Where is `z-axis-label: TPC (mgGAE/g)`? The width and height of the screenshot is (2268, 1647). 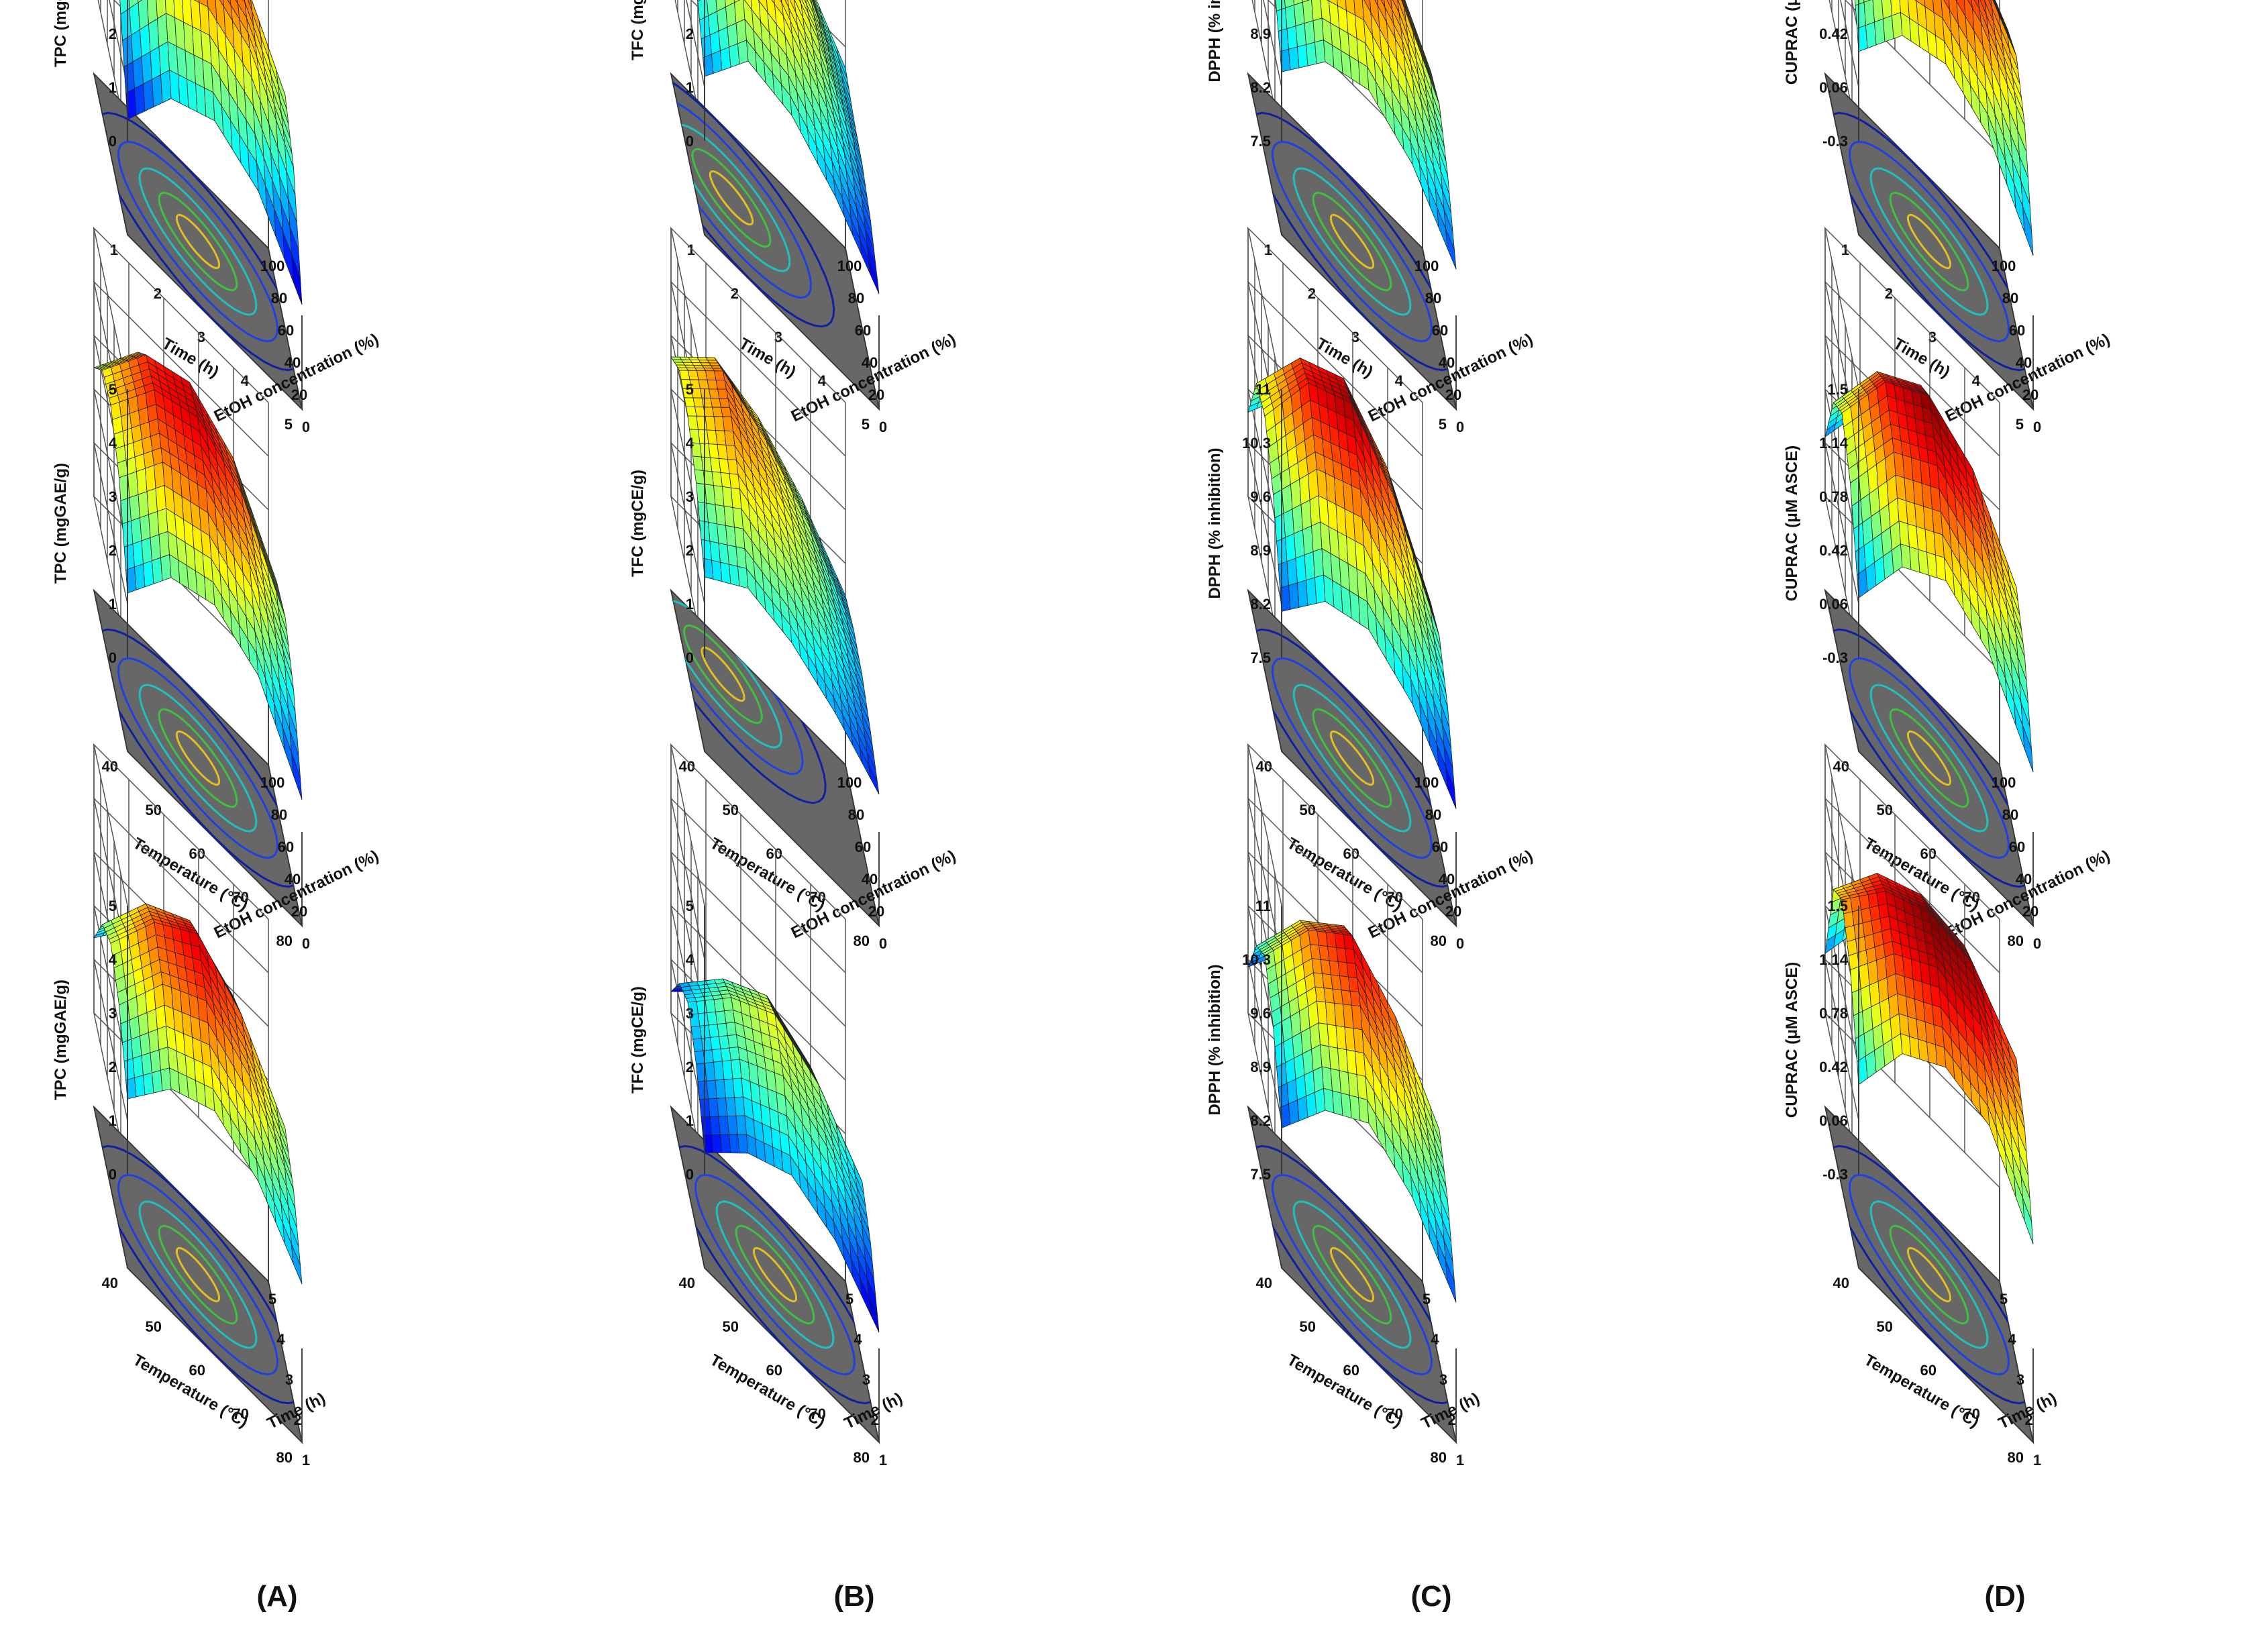
z-axis-label: TPC (mgGAE/g) is located at coordinates (61, 1039).